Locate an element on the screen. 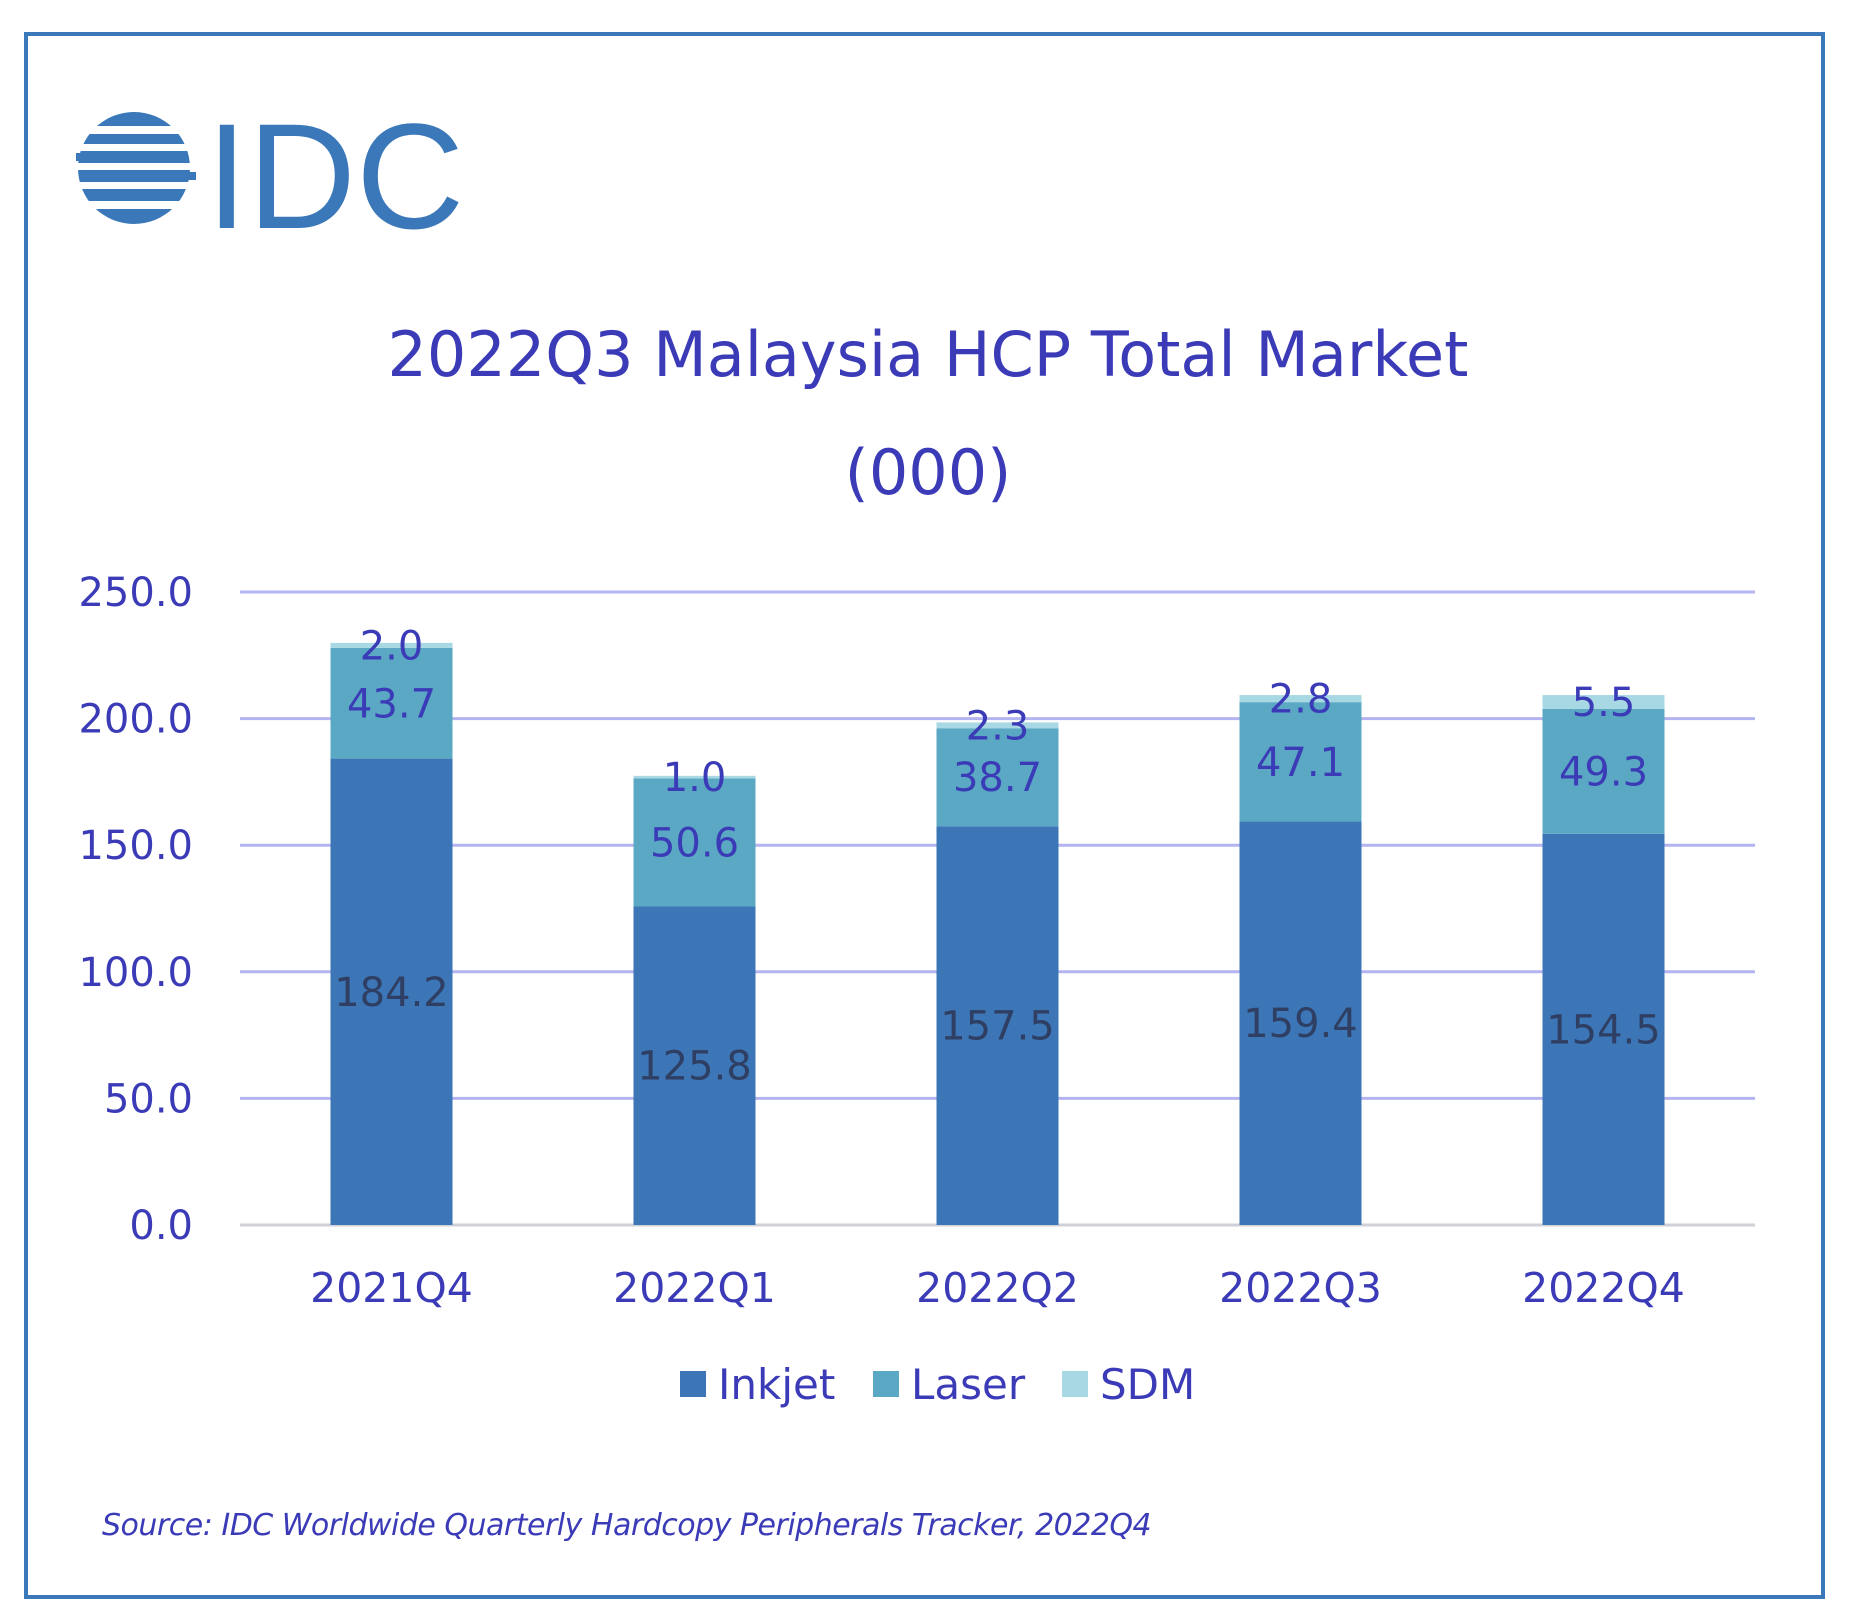 This screenshot has width=1856, height=1624. data-label: 125.8 is located at coordinates (694, 1067).